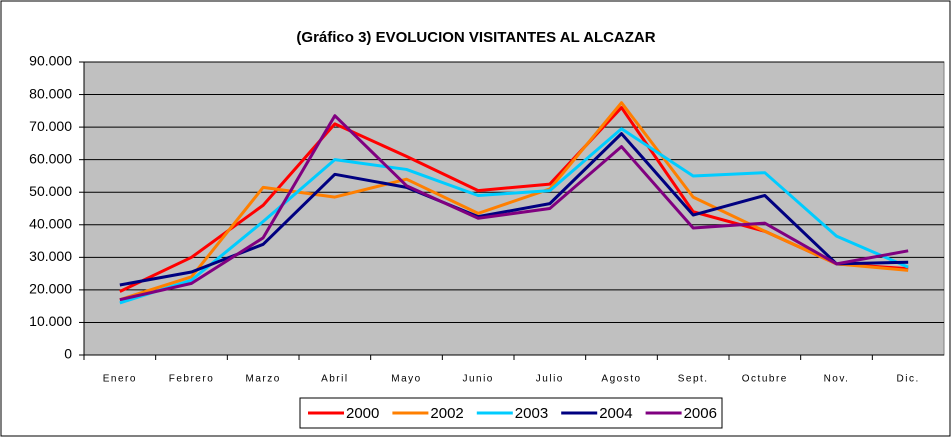 The height and width of the screenshot is (437, 952). I want to click on x-tick-label: Febrero, so click(192, 379).